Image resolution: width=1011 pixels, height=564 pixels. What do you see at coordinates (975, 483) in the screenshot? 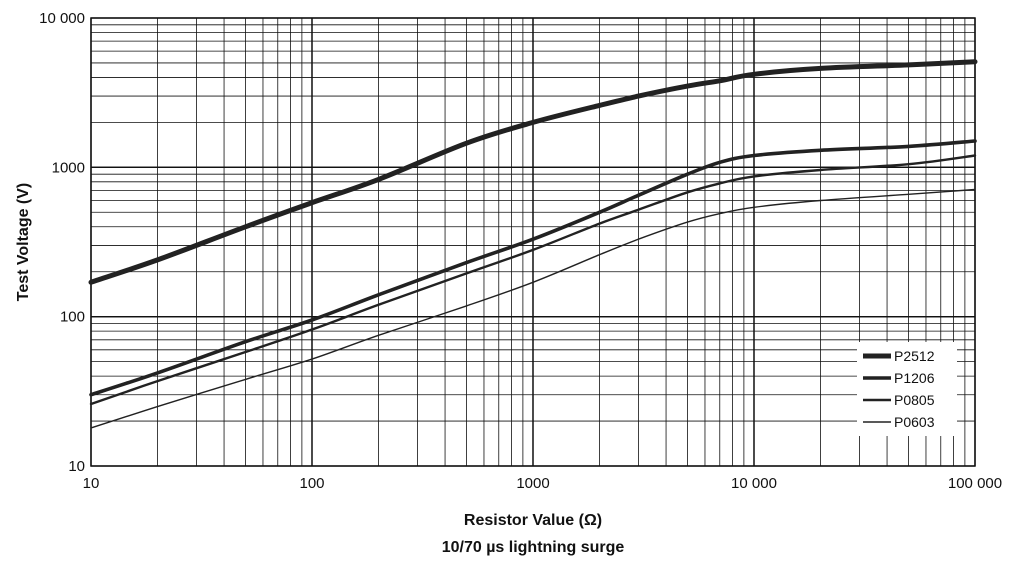
I see `x-tick-label: 100 000` at bounding box center [975, 483].